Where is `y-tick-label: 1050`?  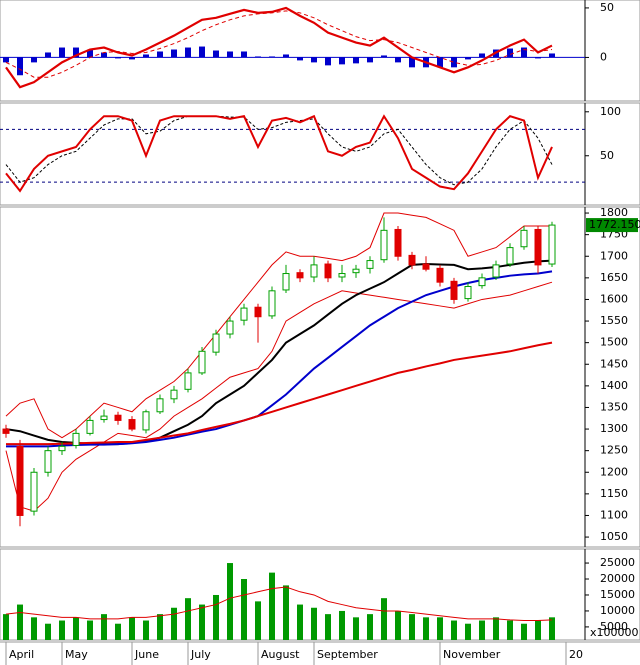
y-tick-label: 1050 is located at coordinates (614, 536).